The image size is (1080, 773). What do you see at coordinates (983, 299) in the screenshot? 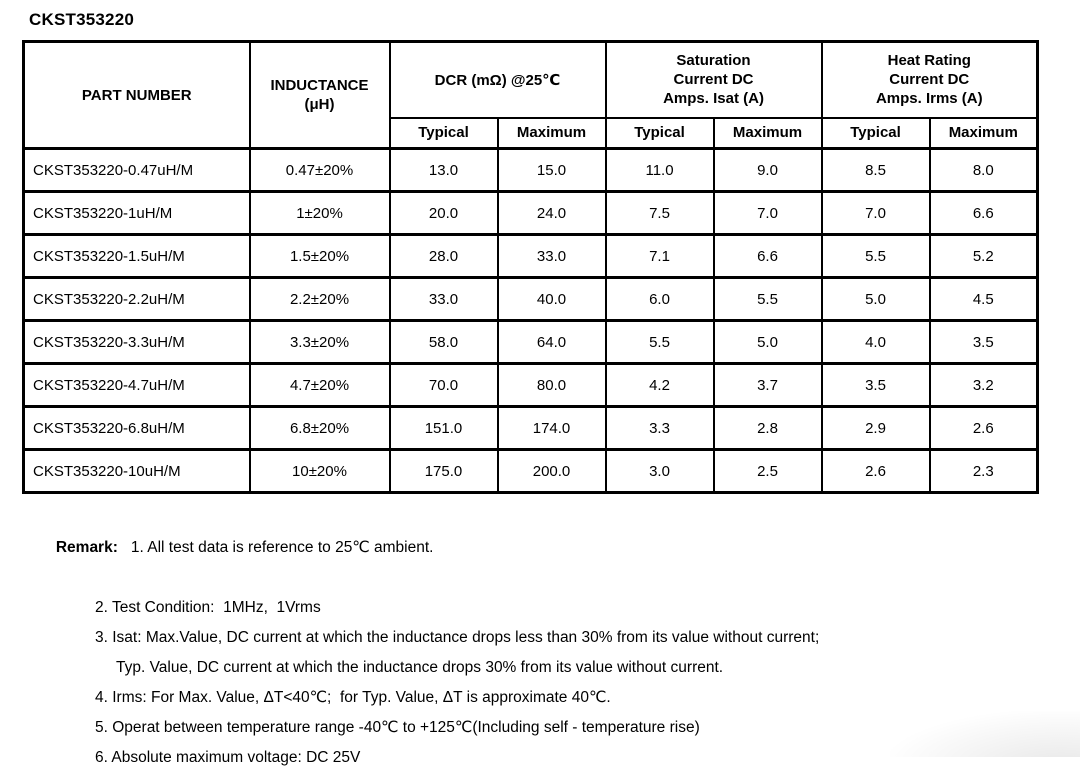
I see `cell-irms-maximum: 4.5` at bounding box center [983, 299].